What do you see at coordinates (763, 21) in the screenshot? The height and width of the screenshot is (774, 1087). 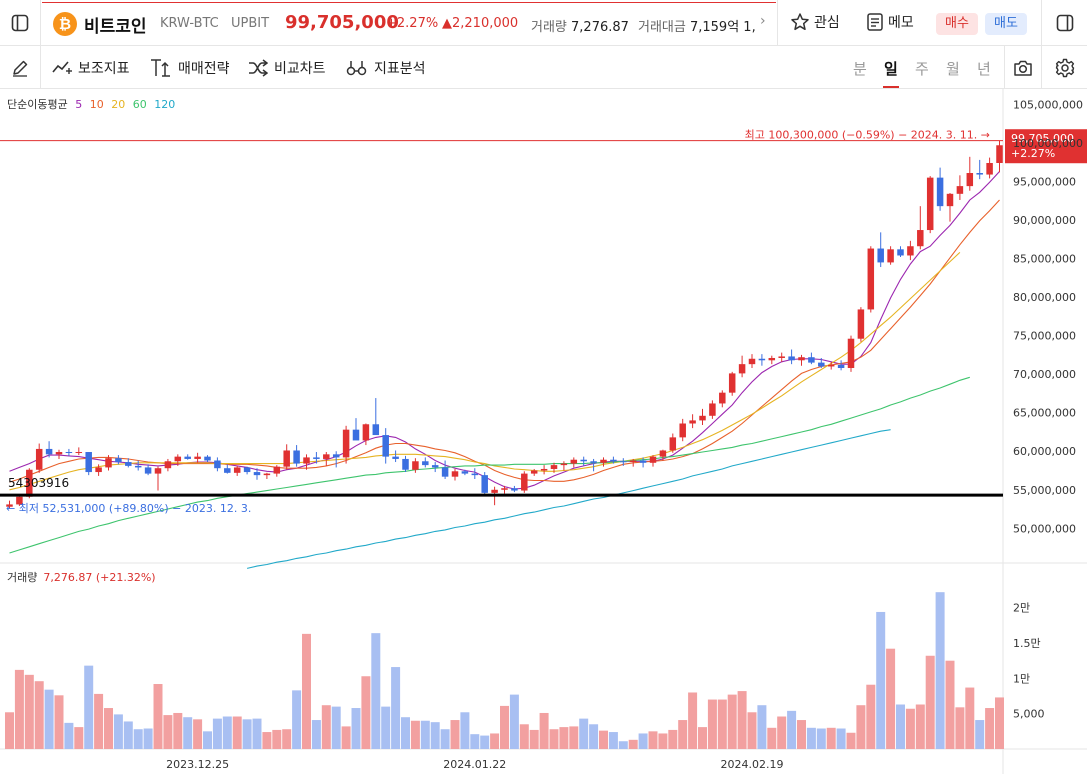 I see `chevron-right-icon: ›` at bounding box center [763, 21].